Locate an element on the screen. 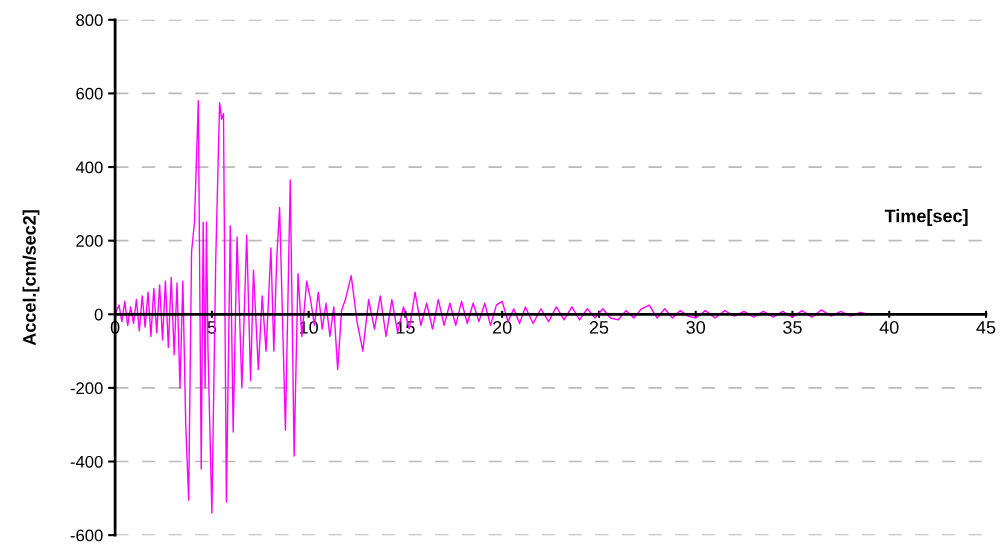 This screenshot has width=1001, height=550. x-tick-label: 40 is located at coordinates (889, 327).